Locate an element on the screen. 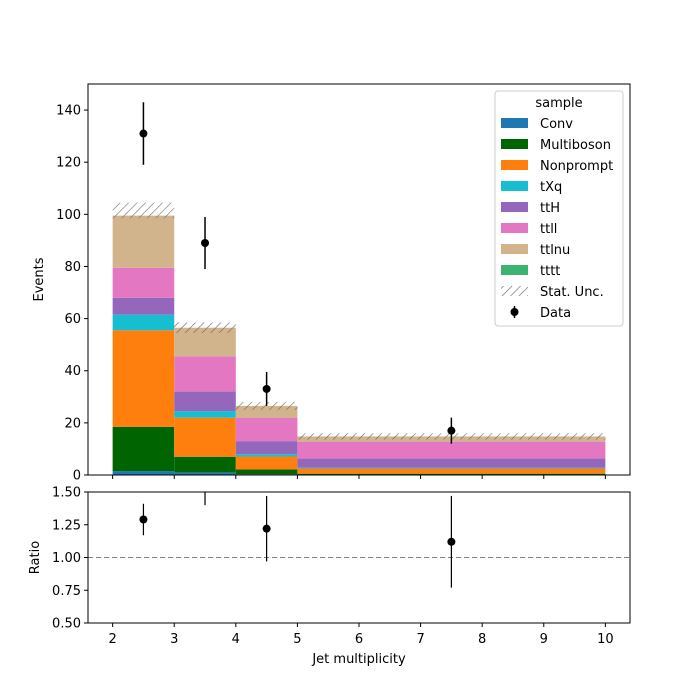 This screenshot has width=700, height=700. legend-label: Data is located at coordinates (555, 313).